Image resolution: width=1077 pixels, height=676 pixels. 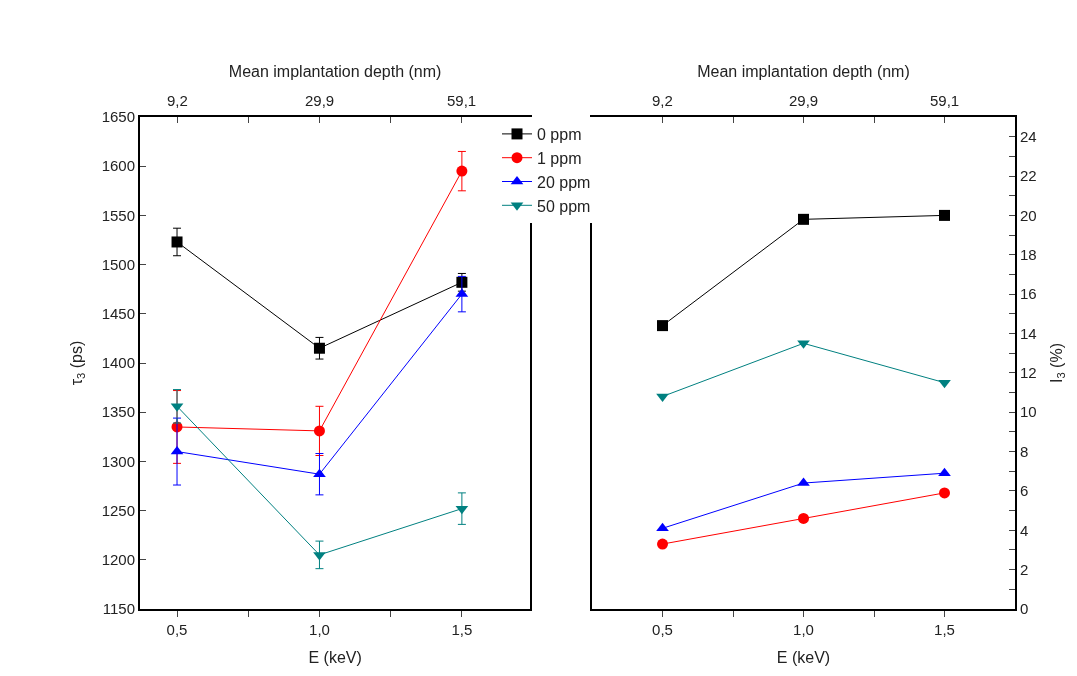 I want to click on y-tick-label: 1150, so click(x=118, y=609).